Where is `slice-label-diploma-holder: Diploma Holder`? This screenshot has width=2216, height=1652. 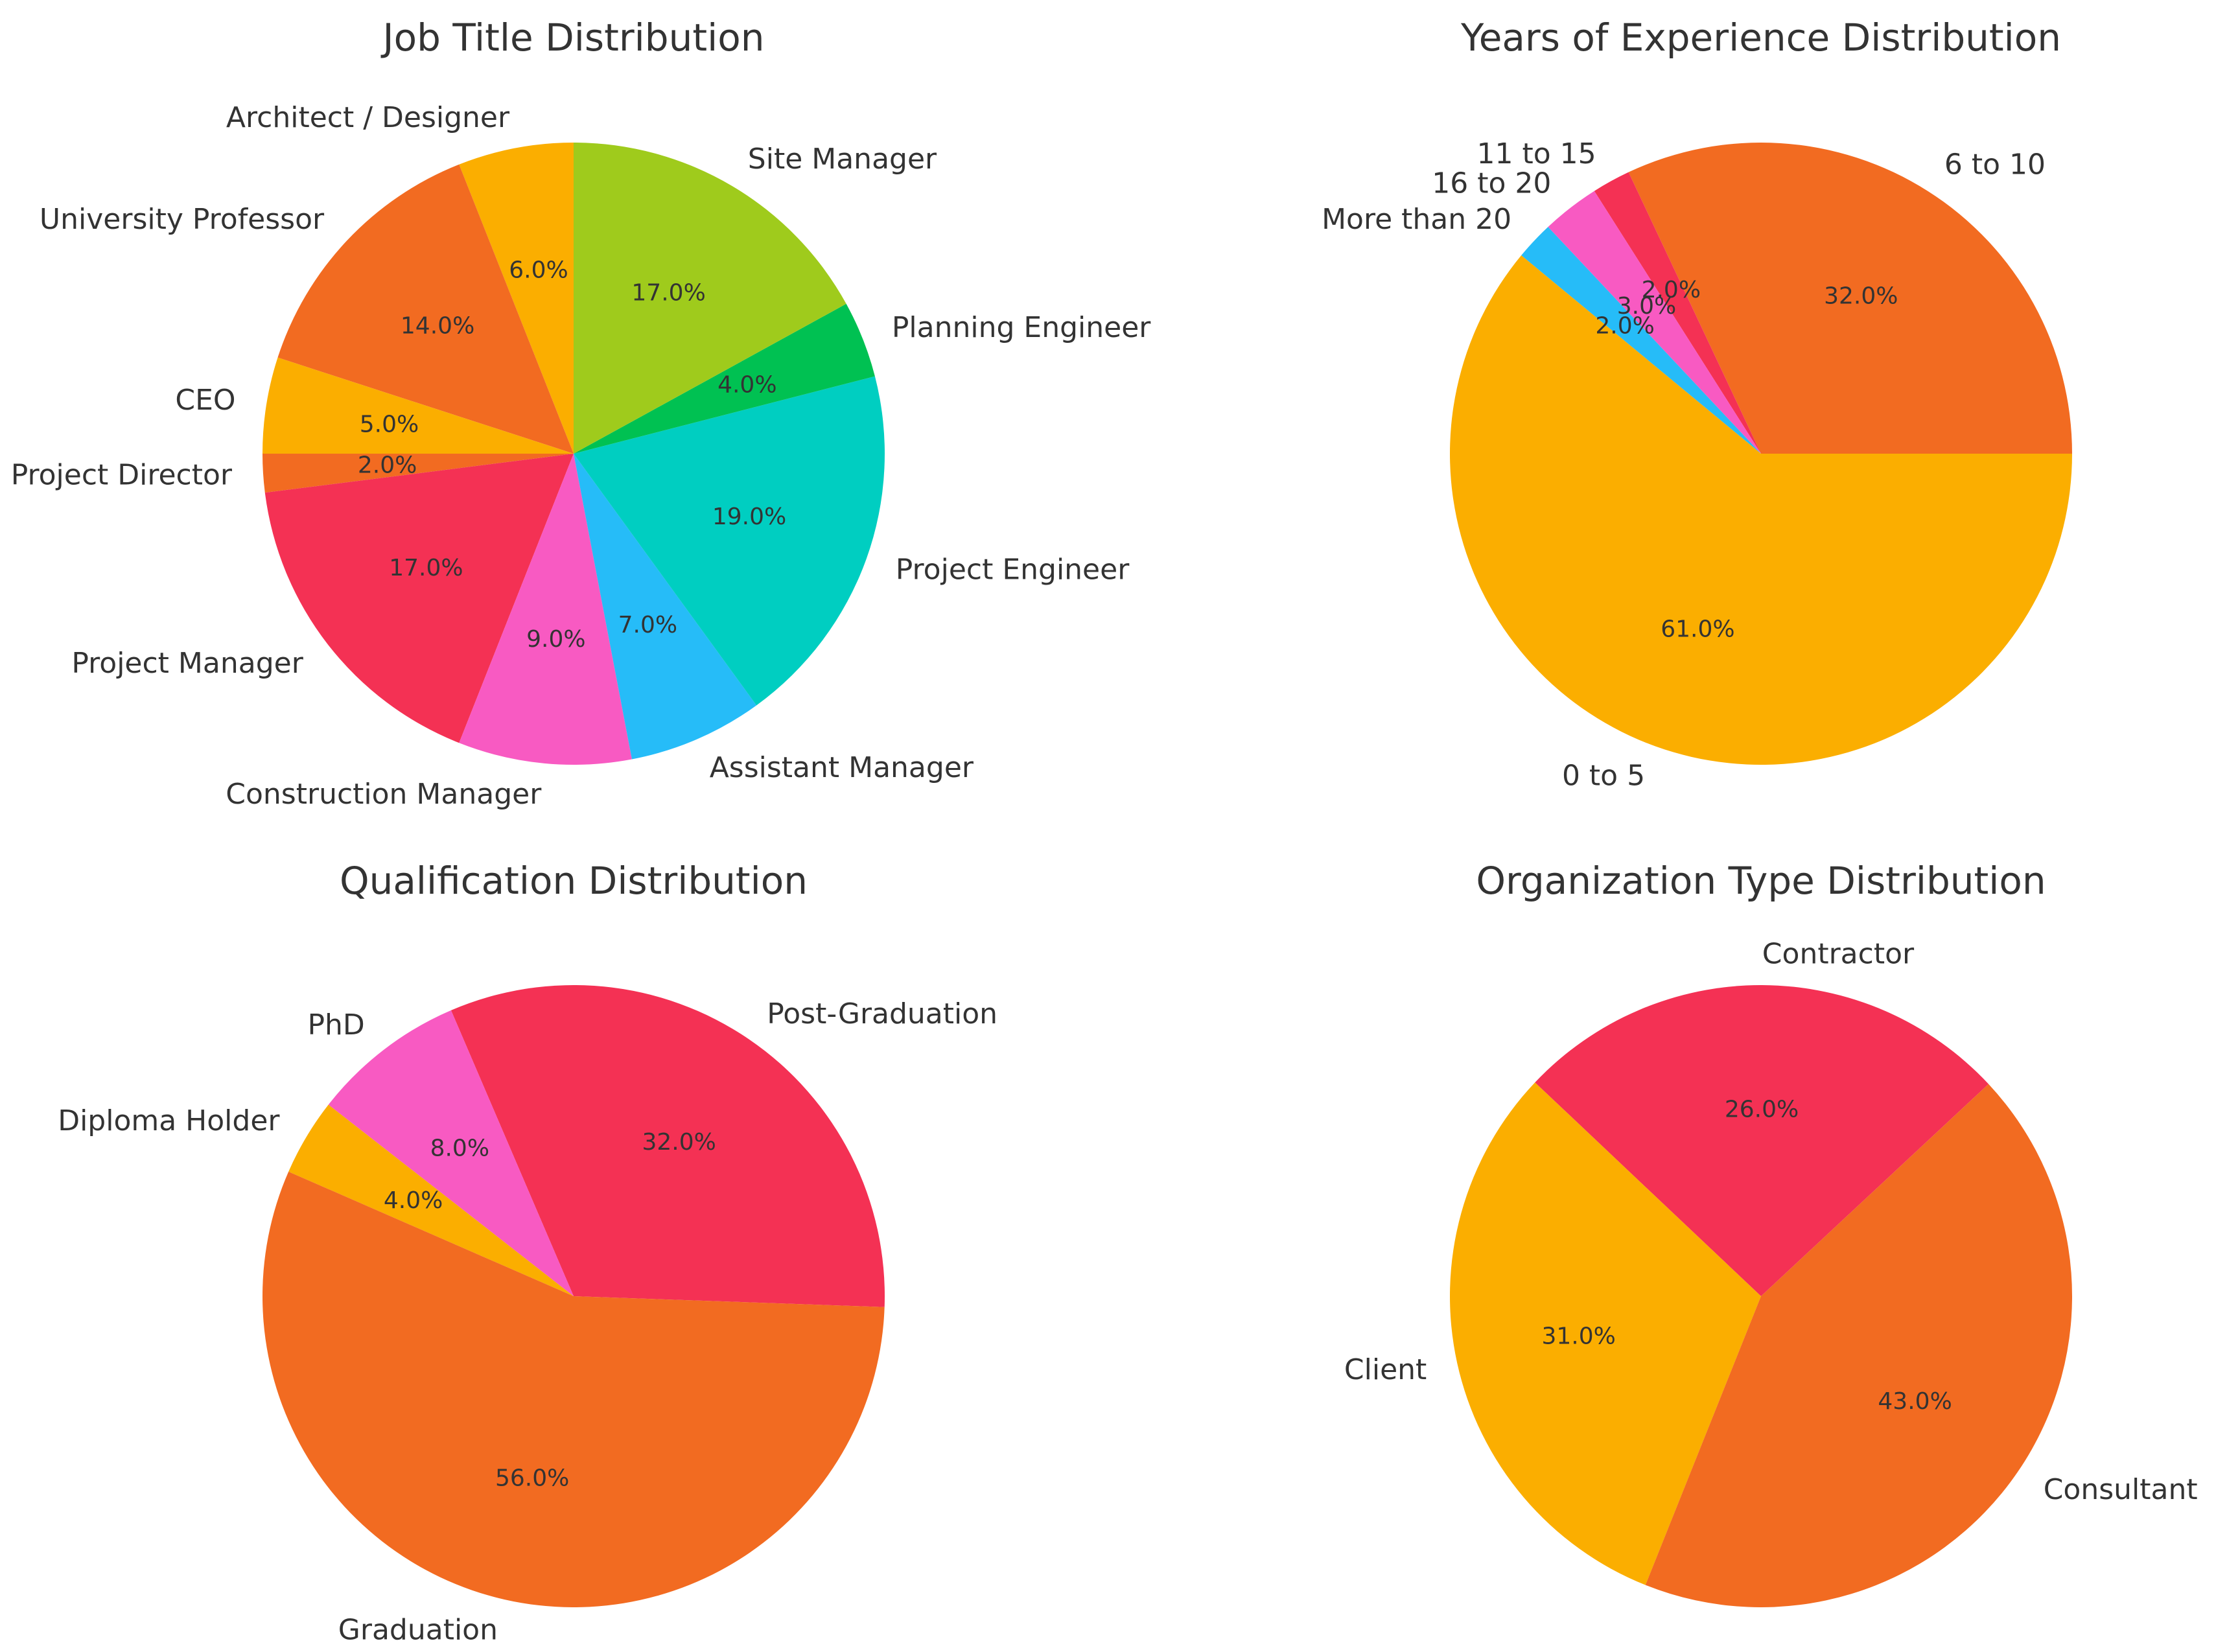 slice-label-diploma-holder: Diploma Holder is located at coordinates (169, 1120).